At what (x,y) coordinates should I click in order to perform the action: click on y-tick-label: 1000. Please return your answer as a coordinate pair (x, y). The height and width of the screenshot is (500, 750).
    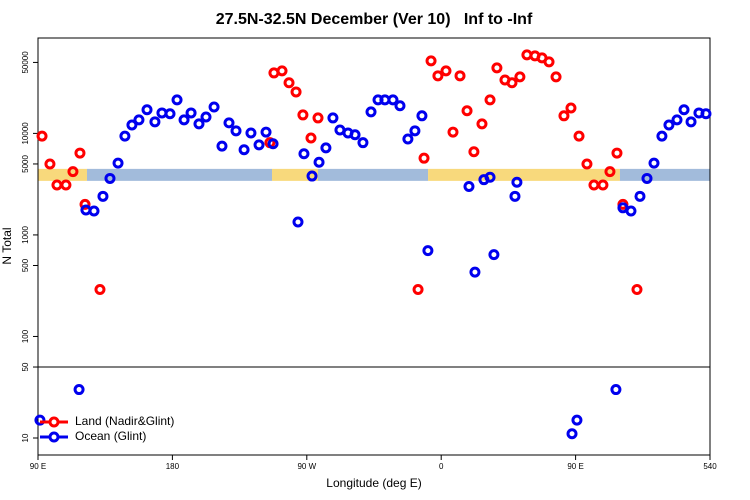
    Looking at the image, I should click on (25, 234).